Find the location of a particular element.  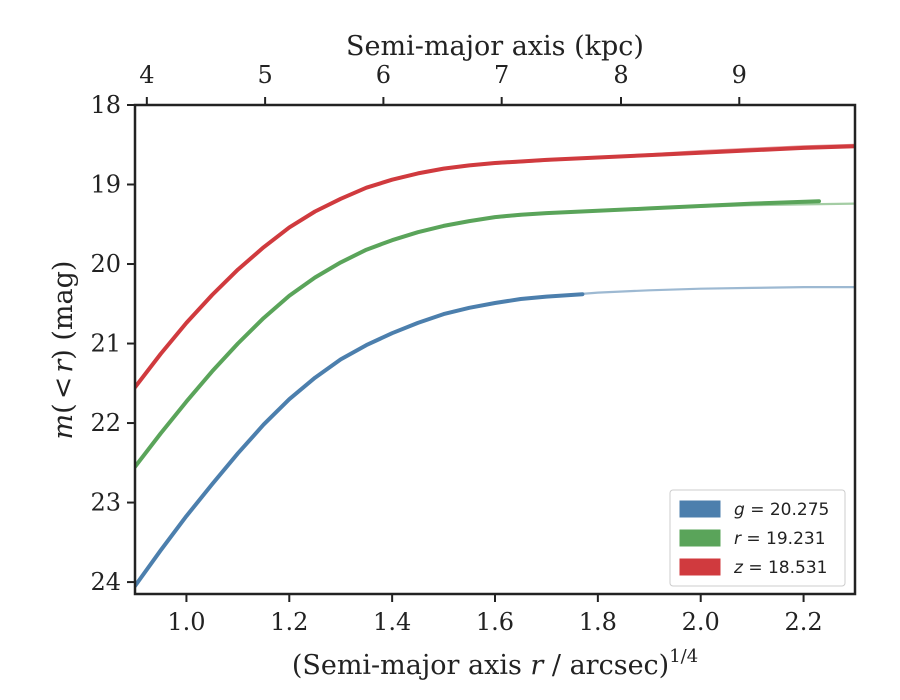

legend-label-var: r is located at coordinates (740, 539).